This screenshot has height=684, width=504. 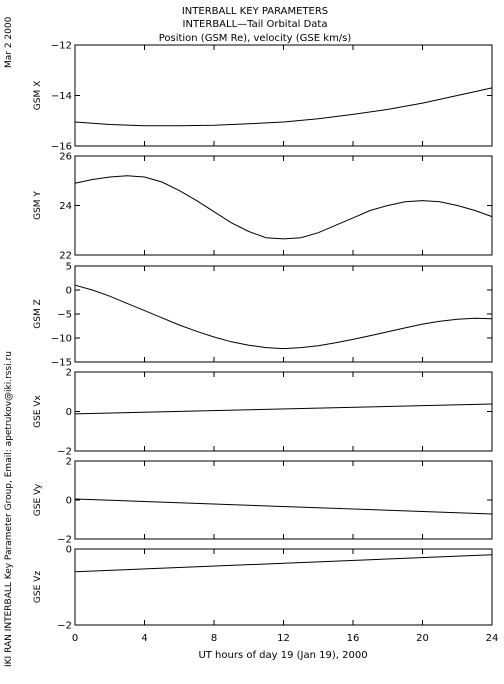 What do you see at coordinates (255, 38) in the screenshot?
I see `header-line-3: Position (GSM Re), velocity (GSE km/s)` at bounding box center [255, 38].